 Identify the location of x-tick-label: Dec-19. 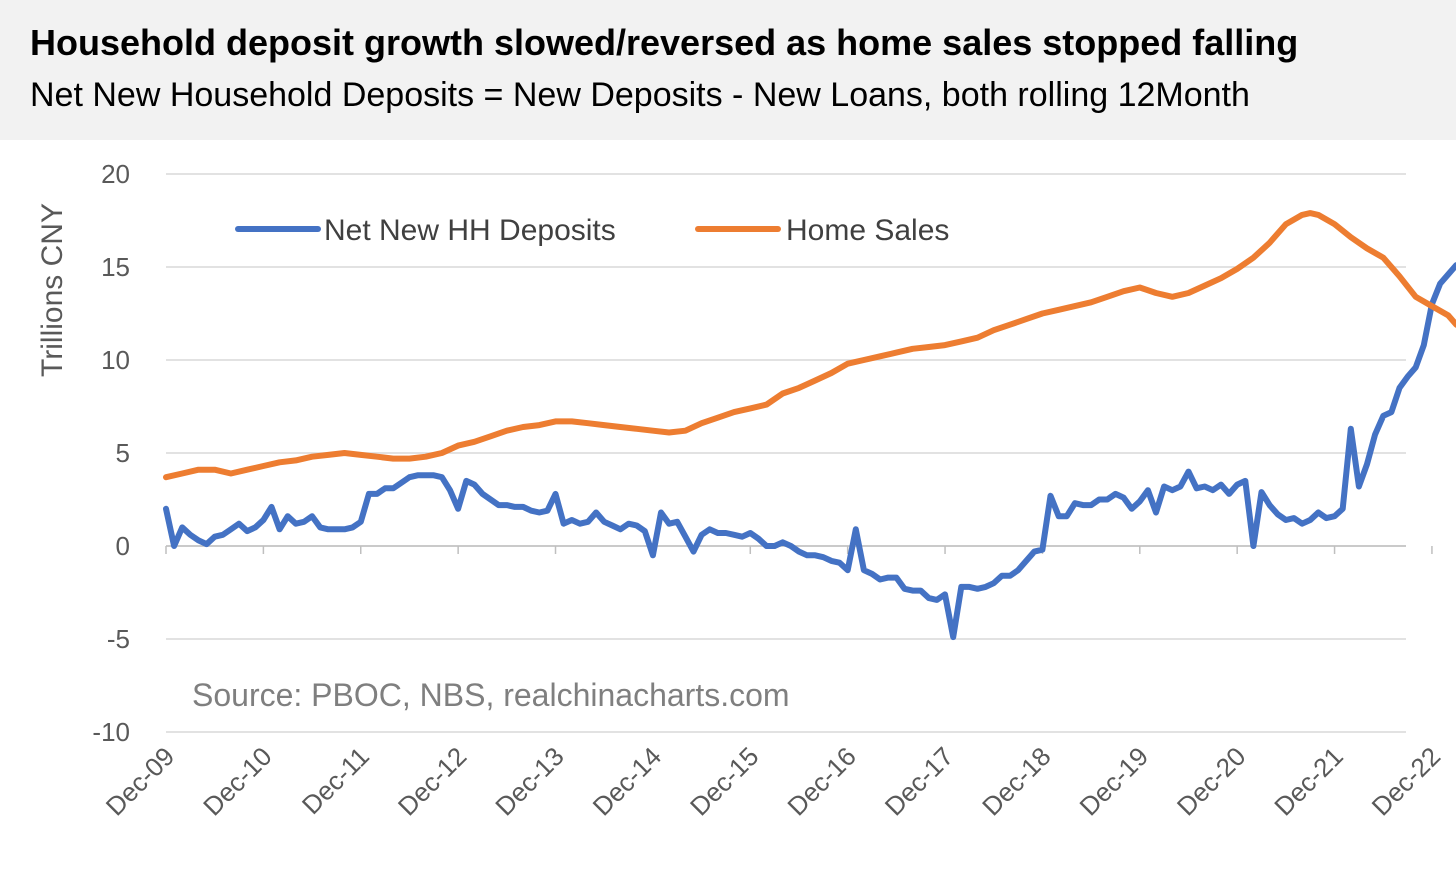
(1114, 781).